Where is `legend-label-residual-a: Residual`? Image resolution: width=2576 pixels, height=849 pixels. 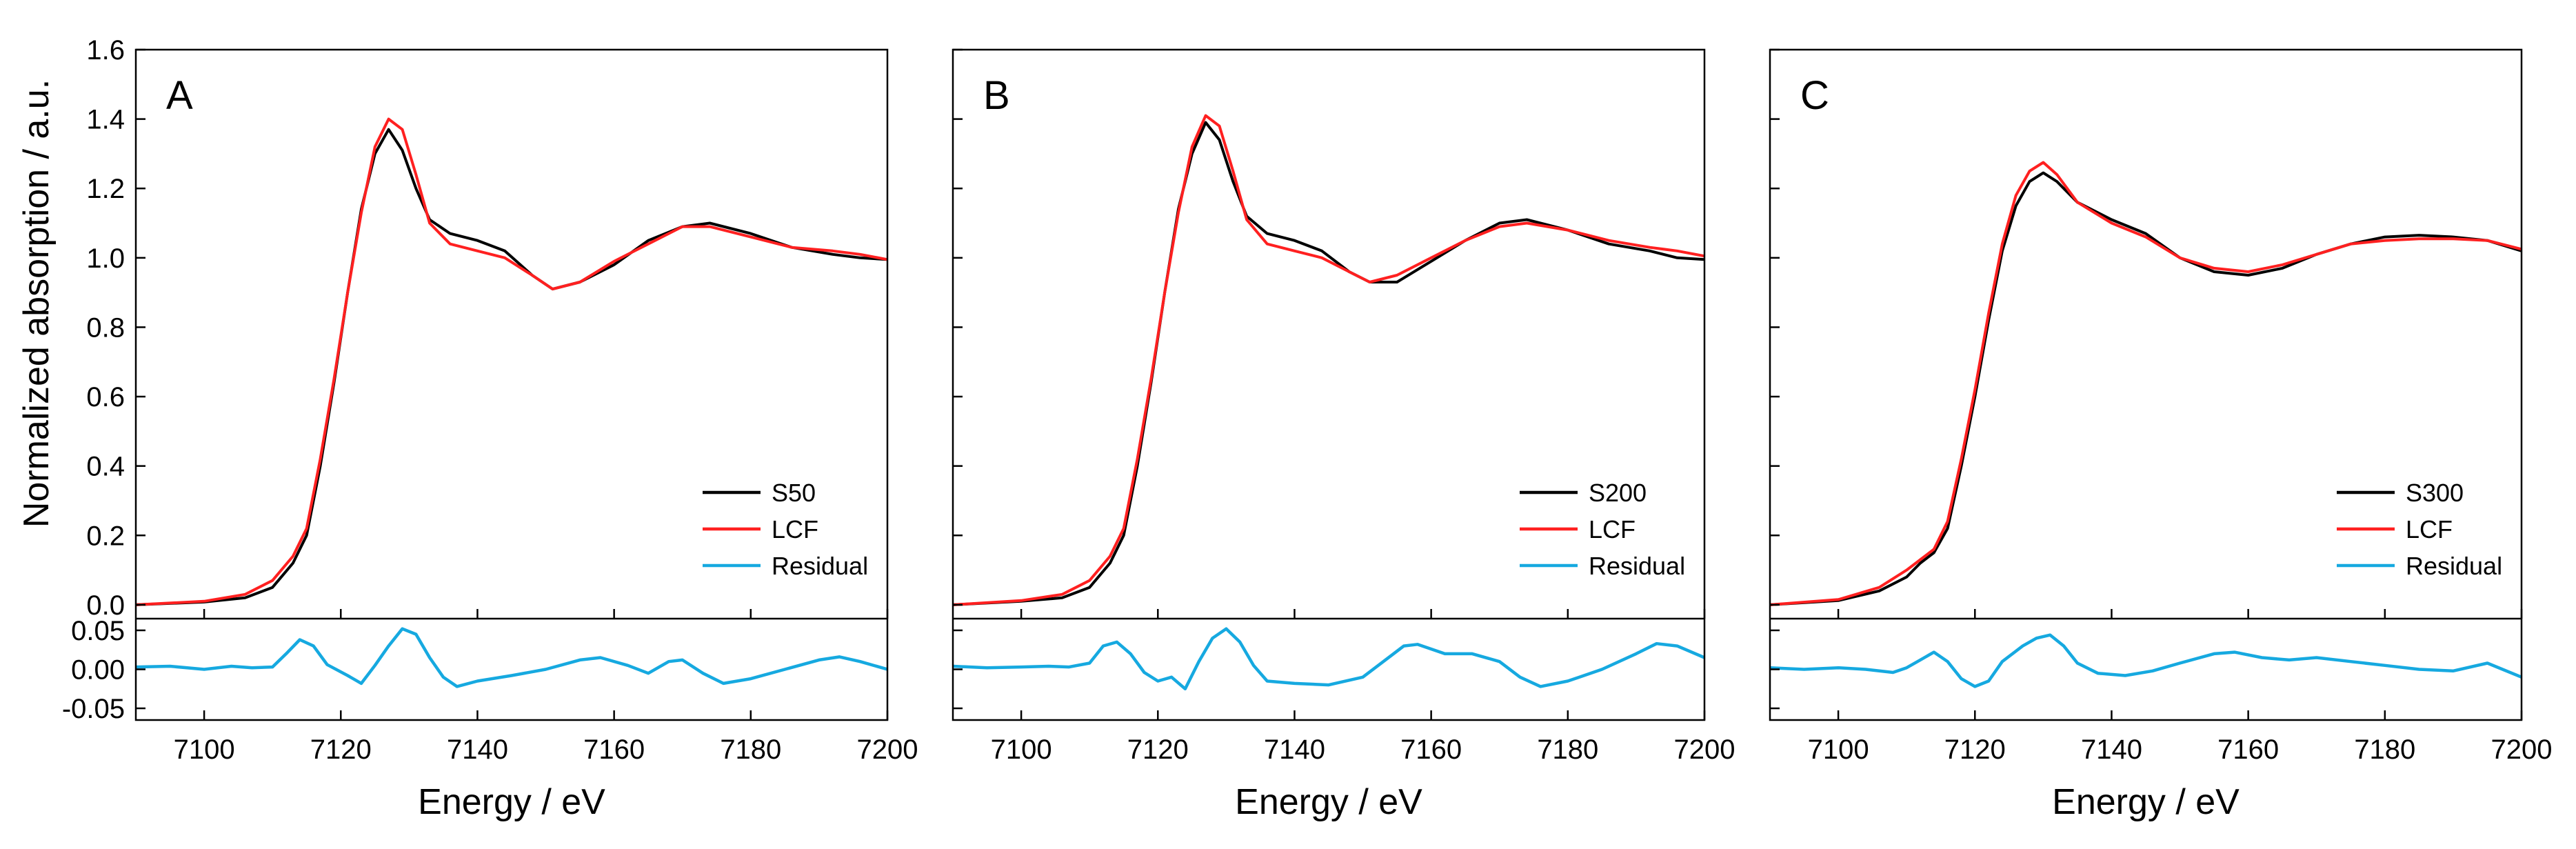
legend-label-residual-a: Residual is located at coordinates (820, 566).